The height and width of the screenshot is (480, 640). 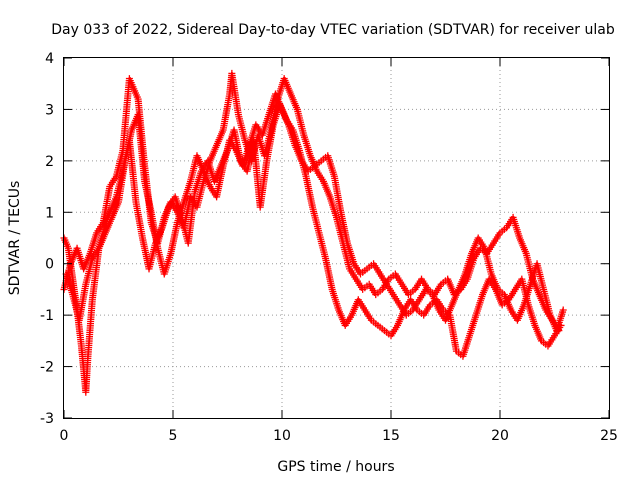 I want to click on y-tick-label: 2, so click(x=49, y=162).